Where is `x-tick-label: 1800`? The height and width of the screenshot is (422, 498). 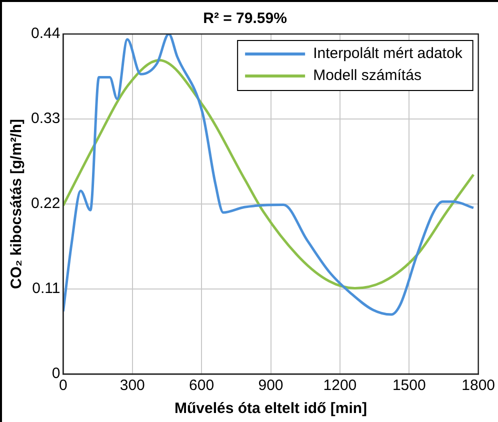
x-tick-label: 1800 is located at coordinates (479, 385).